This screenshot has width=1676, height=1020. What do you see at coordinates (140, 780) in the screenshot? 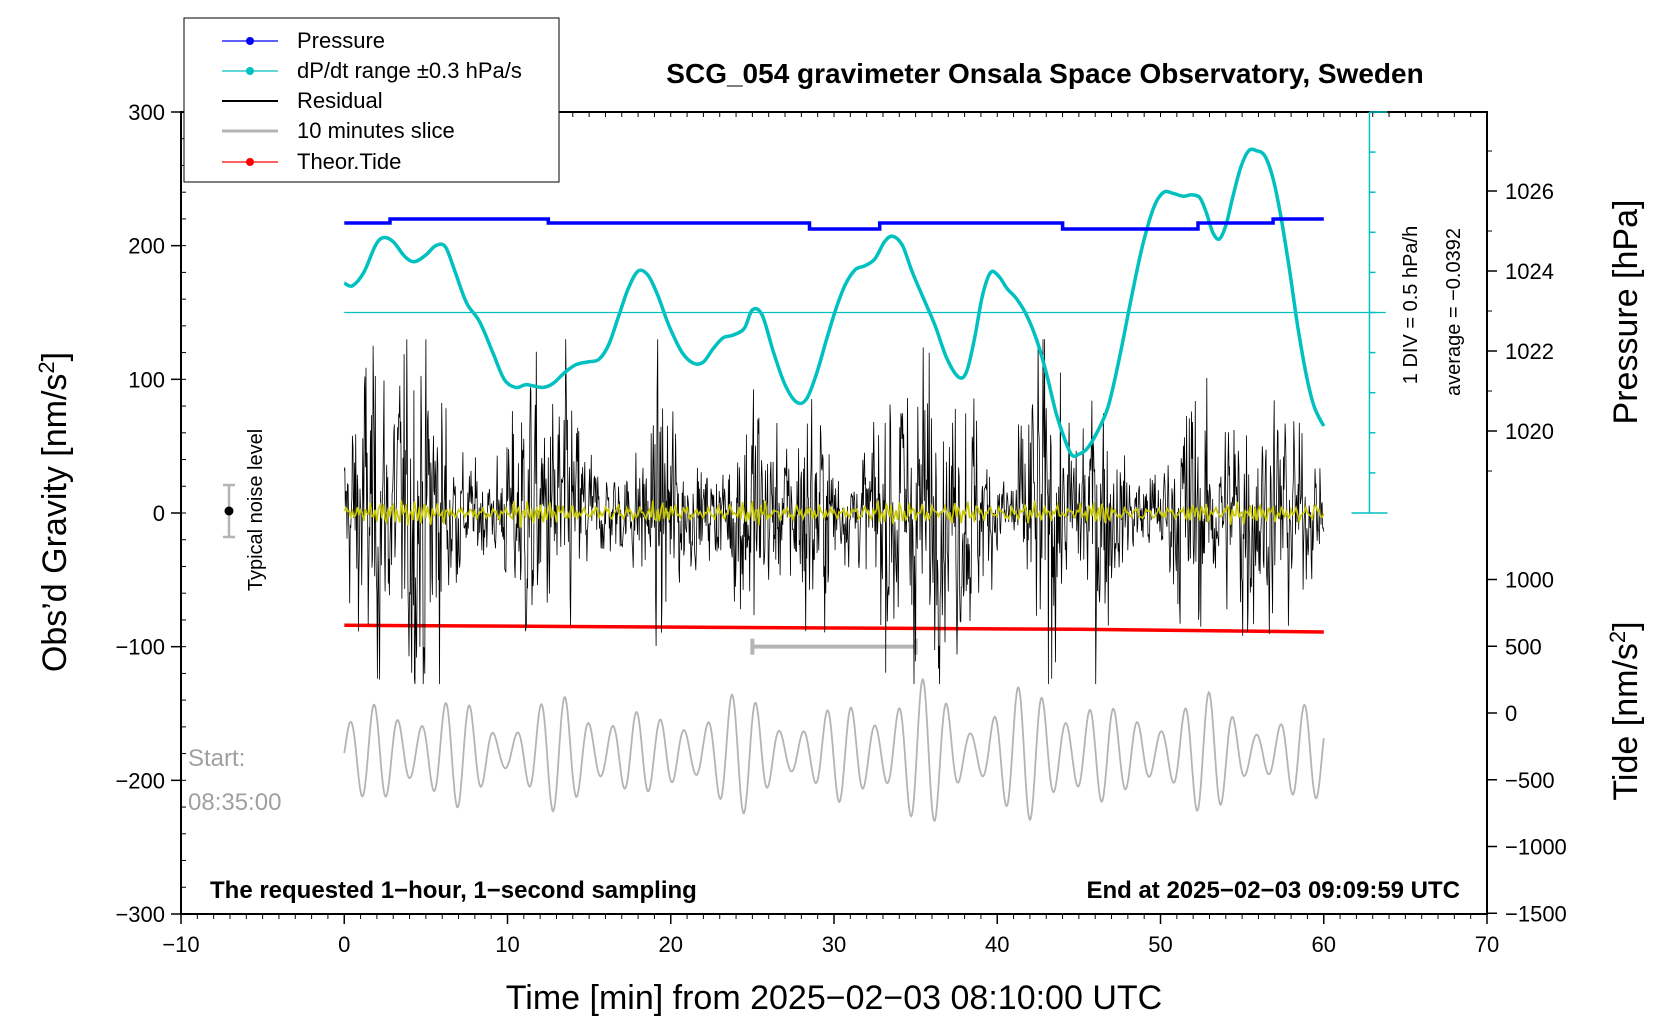
I see `y-tick-label: −200` at bounding box center [140, 780].